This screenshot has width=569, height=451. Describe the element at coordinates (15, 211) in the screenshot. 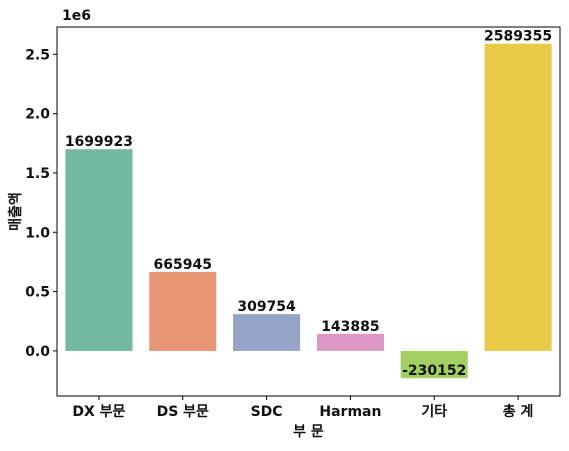

I see `y-axis-title: 매출액` at that location.